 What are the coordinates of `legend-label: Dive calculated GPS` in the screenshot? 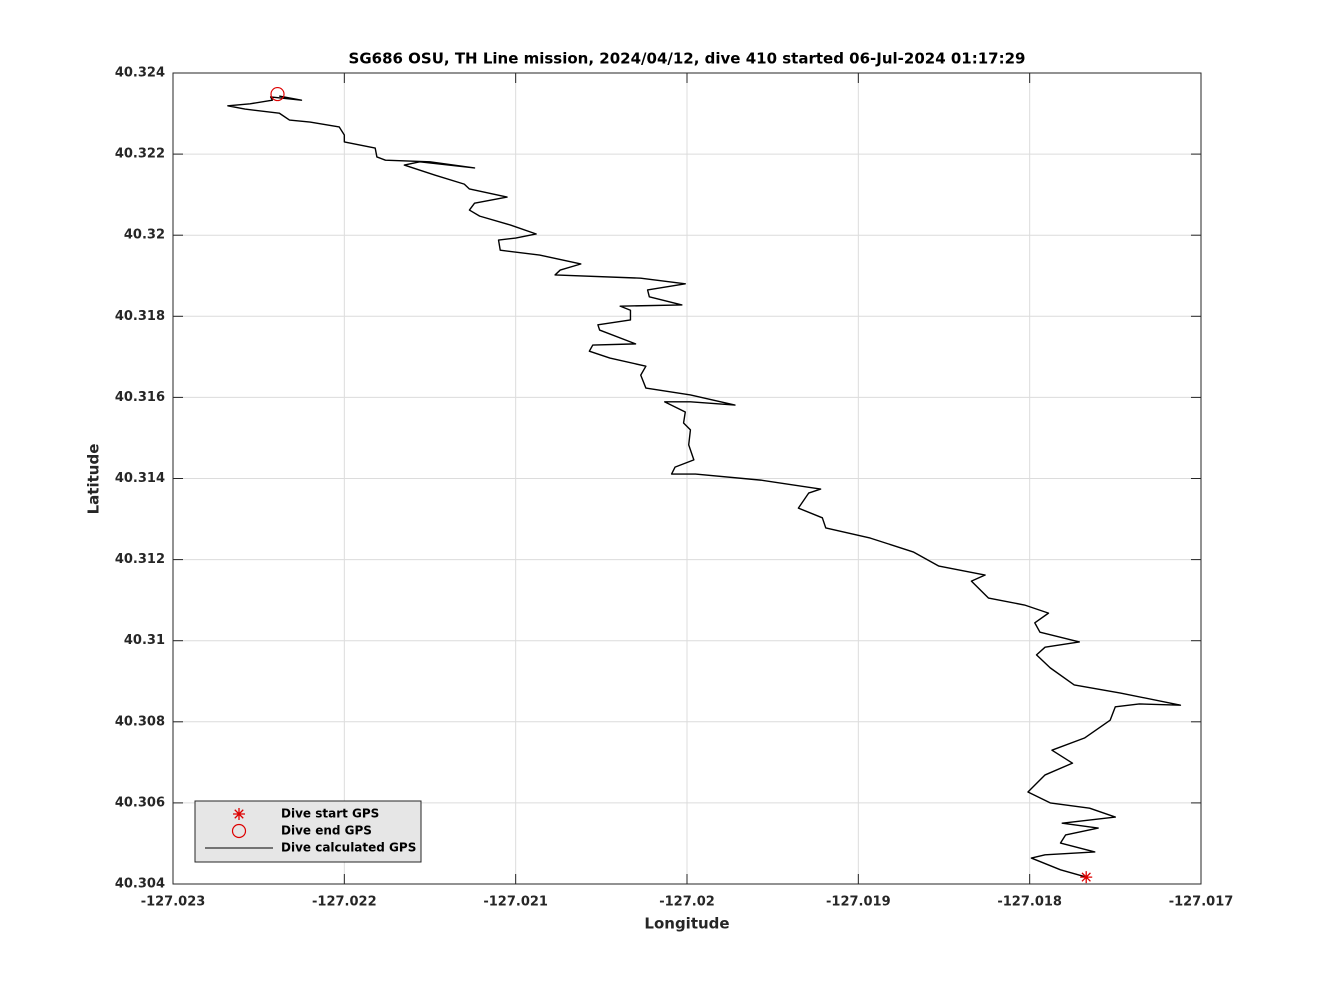 It's located at (348, 848).